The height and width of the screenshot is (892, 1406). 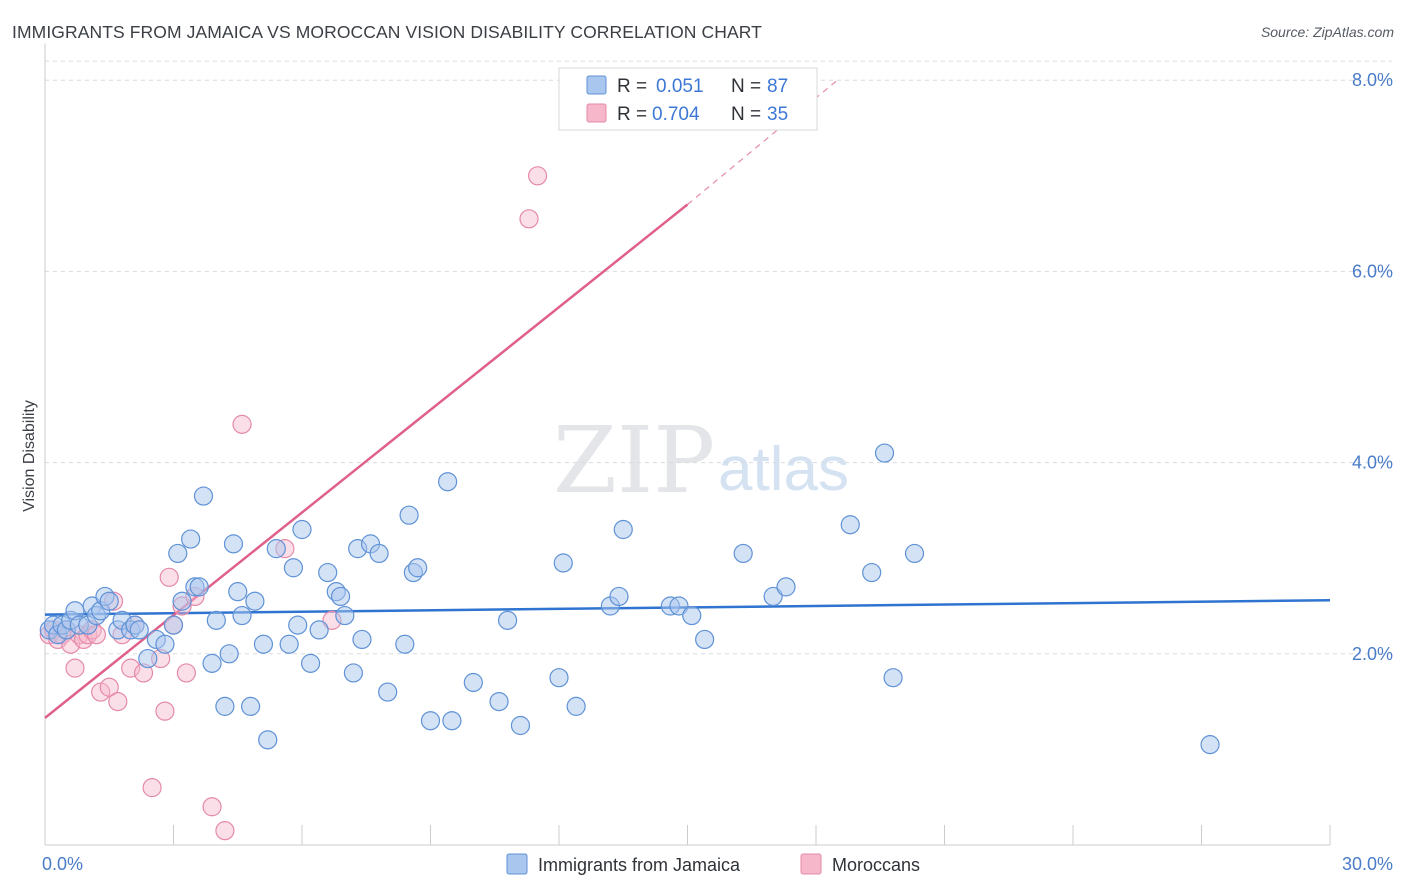 I want to click on legend-r-label-moroccans: R =, so click(x=632, y=114).